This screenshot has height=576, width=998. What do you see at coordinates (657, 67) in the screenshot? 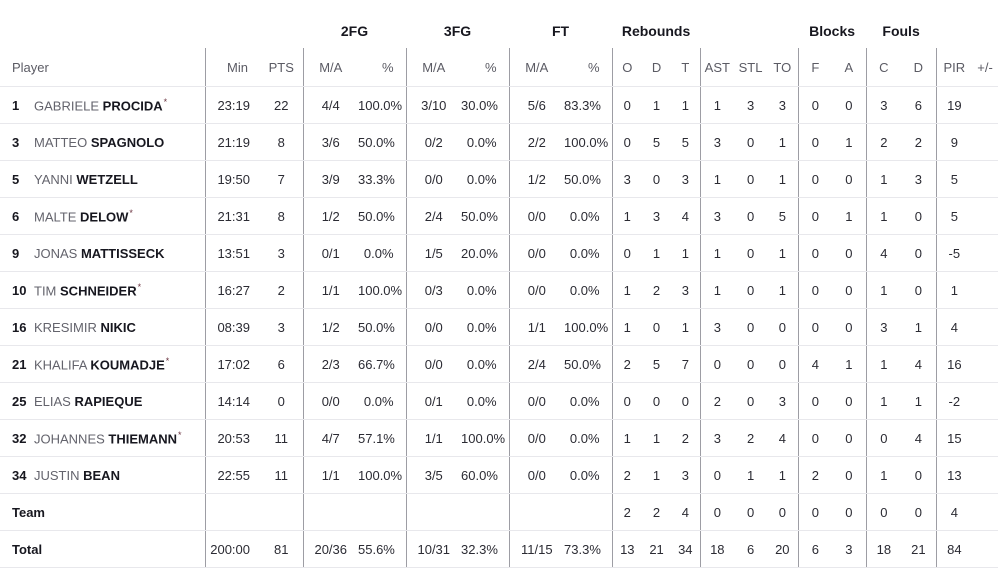
I see `col-reb-d: D` at bounding box center [657, 67].